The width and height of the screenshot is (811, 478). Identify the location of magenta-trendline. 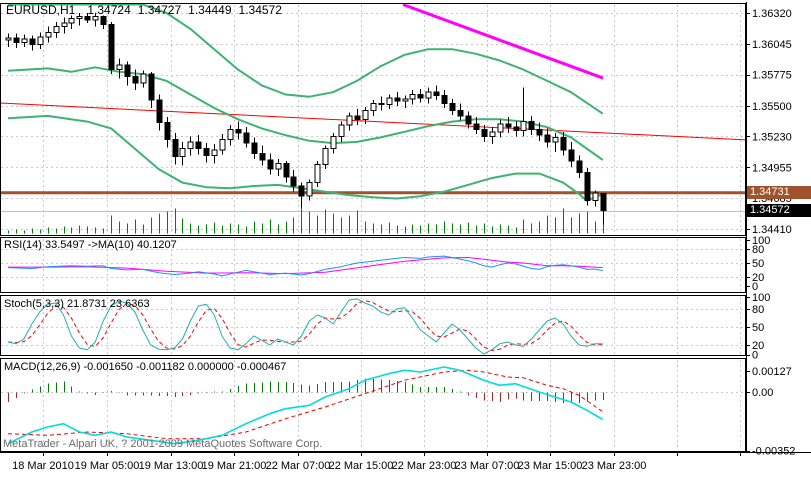
(503, 41).